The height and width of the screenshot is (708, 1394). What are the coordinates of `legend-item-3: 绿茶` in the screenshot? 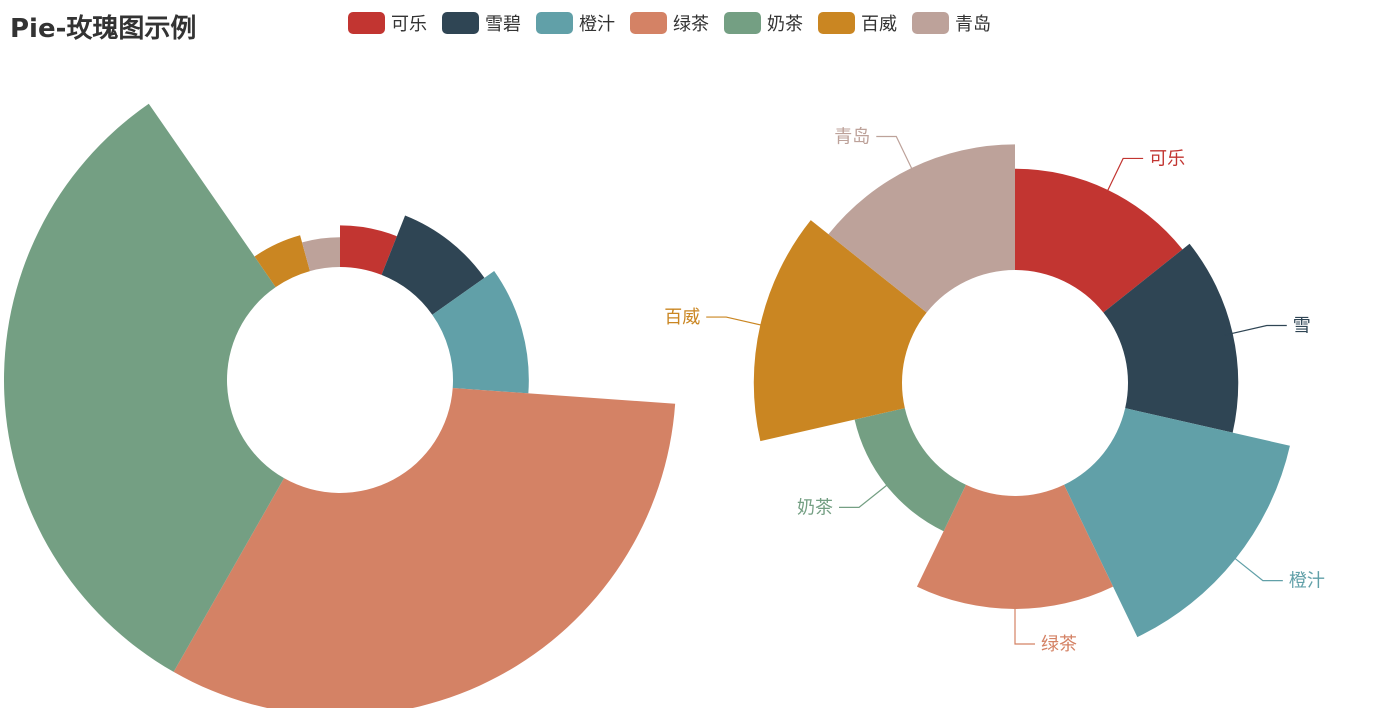 It's located at (669, 23).